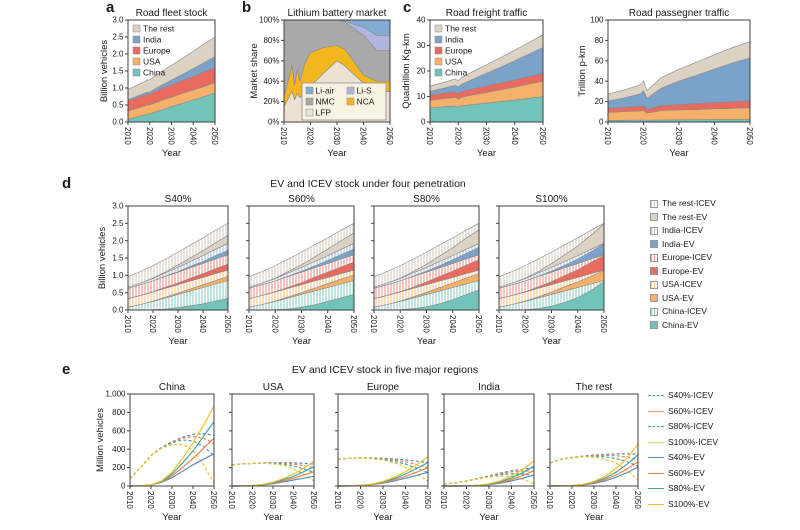  I want to click on legend-label: The rest-ICEV, so click(689, 203).